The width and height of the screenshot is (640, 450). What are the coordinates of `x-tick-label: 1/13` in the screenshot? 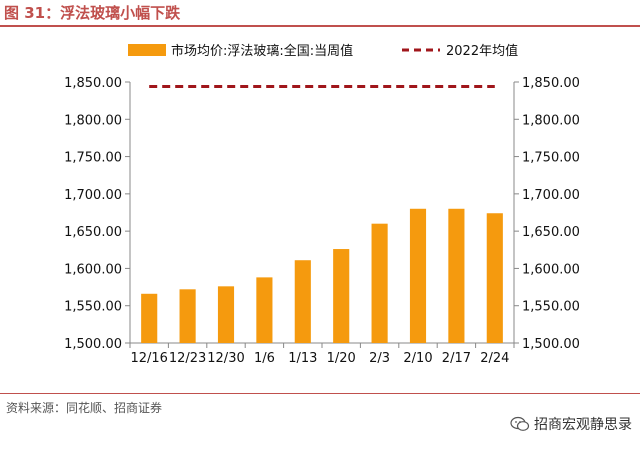 It's located at (302, 358).